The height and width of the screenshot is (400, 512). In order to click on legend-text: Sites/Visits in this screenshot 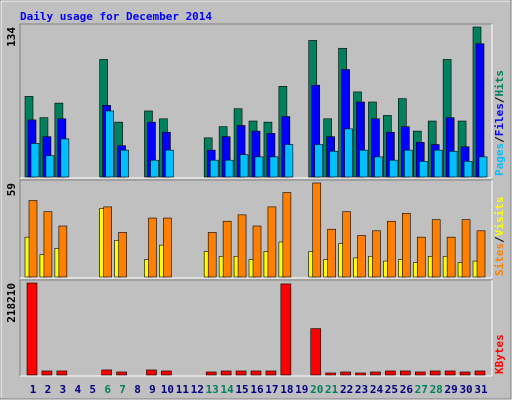, I will do `click(499, 237)`.